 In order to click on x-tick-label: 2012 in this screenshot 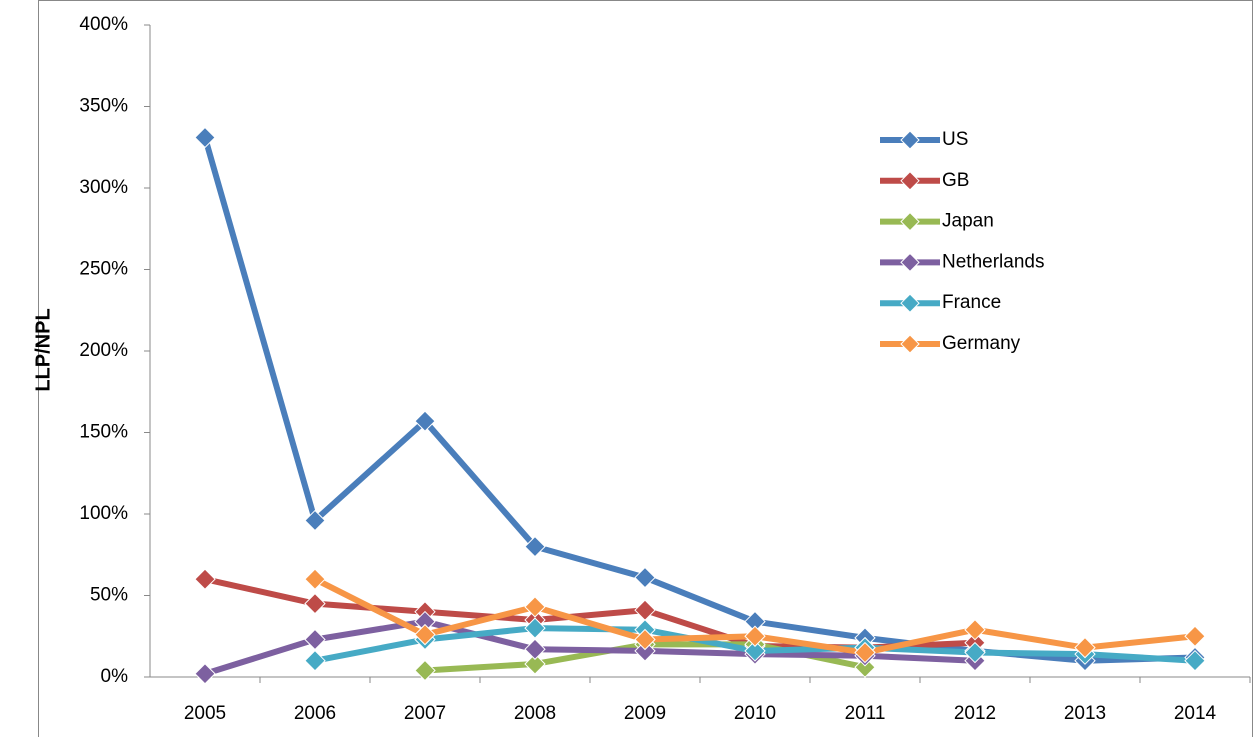, I will do `click(975, 713)`.